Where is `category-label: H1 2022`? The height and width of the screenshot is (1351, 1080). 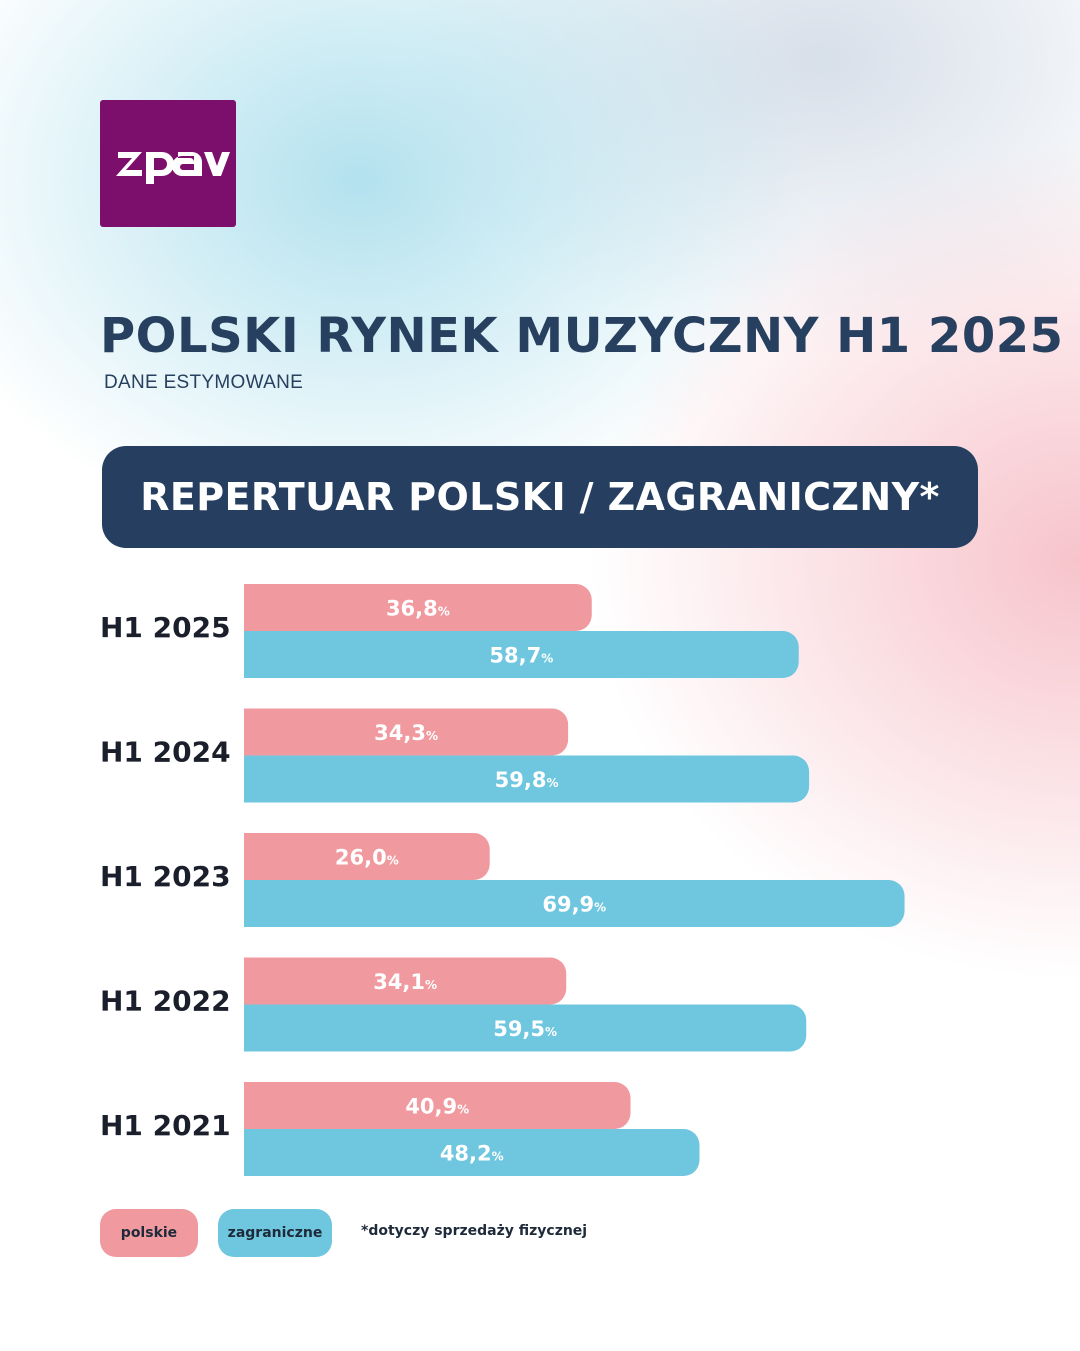
category-label: H1 2022 is located at coordinates (165, 1001).